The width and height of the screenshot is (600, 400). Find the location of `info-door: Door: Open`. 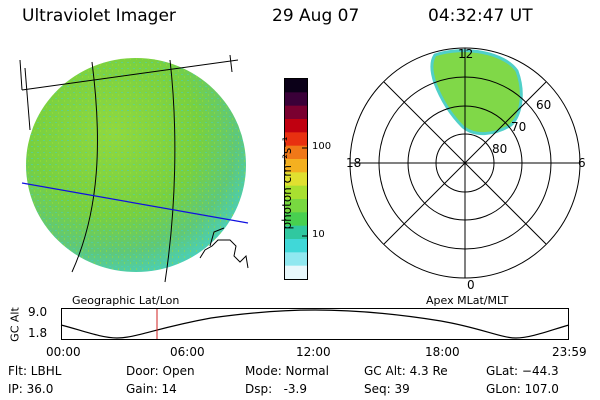

info-door: Door: Open is located at coordinates (160, 371).